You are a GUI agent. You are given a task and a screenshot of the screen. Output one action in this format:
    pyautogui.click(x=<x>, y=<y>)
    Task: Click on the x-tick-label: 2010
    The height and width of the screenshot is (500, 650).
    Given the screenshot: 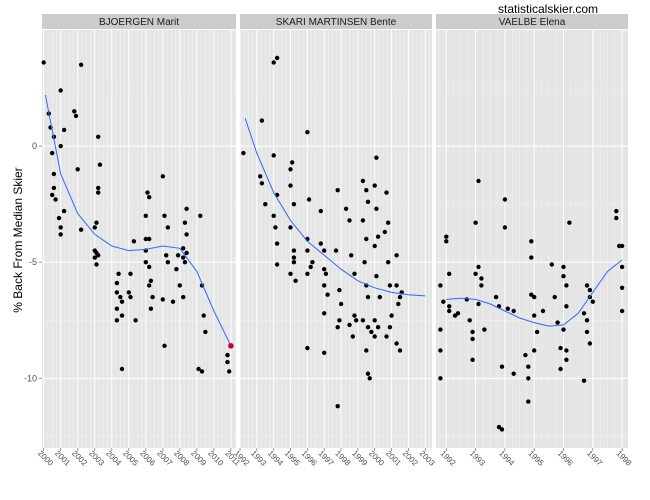 What is the action you would take?
    pyautogui.click(x=215, y=458)
    